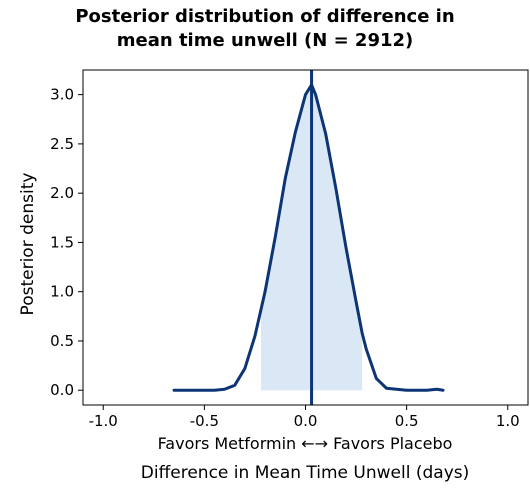  Describe the element at coordinates (204, 421) in the screenshot. I see `x-tick-label: -0.5` at that location.